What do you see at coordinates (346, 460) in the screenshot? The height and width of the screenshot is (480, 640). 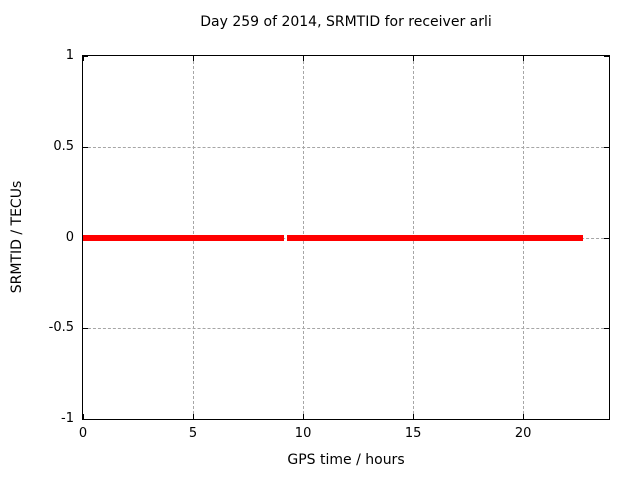 I see `x-axis-label: GPS time / hours` at bounding box center [346, 460].